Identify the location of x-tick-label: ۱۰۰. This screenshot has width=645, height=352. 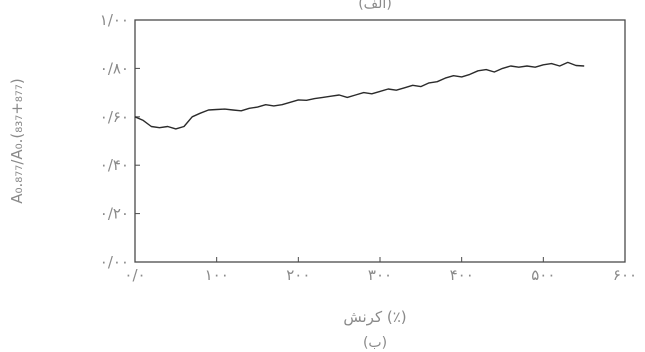
(217, 275).